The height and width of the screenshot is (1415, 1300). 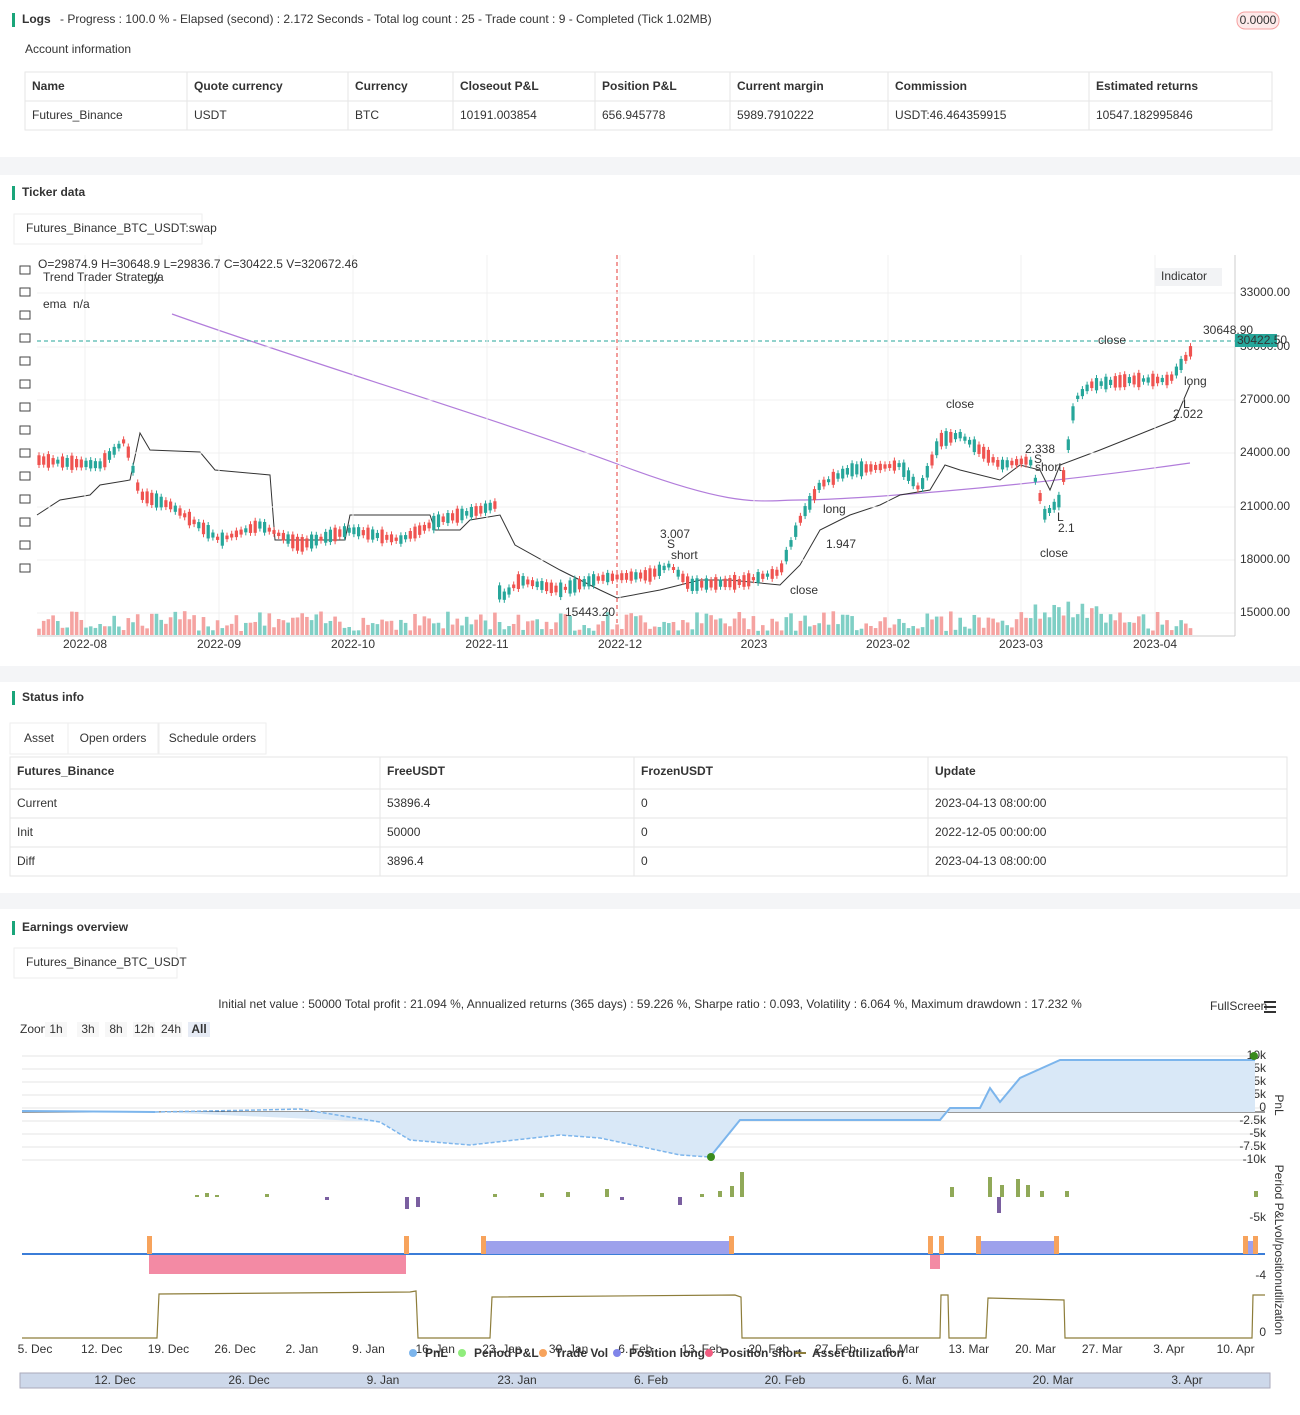 What do you see at coordinates (77, 115) in the screenshot?
I see `table-cell: Futures_Binance` at bounding box center [77, 115].